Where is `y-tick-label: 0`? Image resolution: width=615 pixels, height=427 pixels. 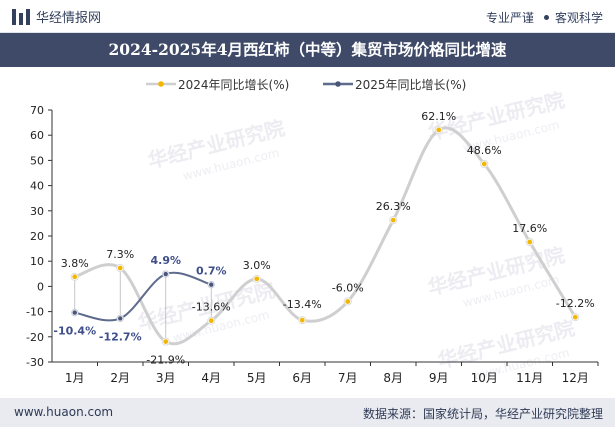 y-tick-label: 0 is located at coordinates (40, 286).